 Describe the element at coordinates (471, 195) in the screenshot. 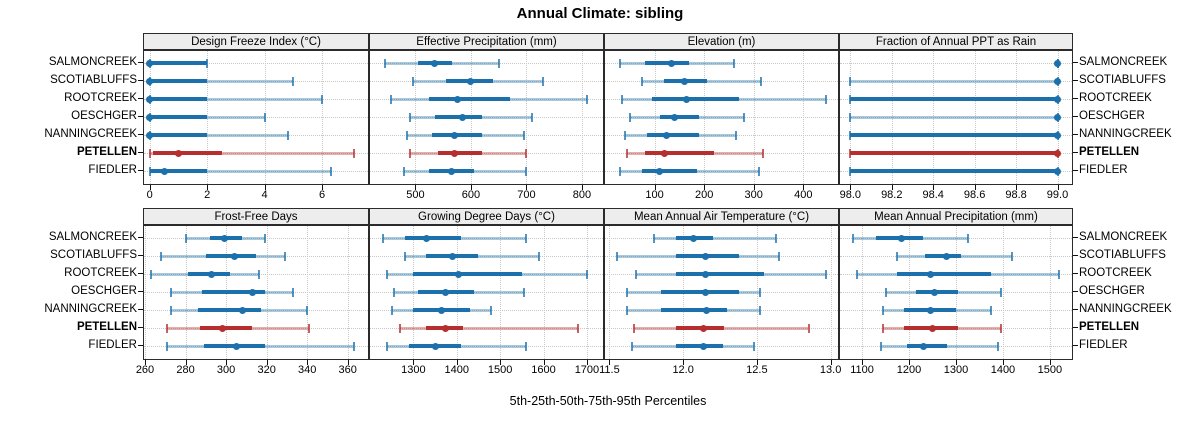

I see `x-axis-tick-label: 600` at that location.